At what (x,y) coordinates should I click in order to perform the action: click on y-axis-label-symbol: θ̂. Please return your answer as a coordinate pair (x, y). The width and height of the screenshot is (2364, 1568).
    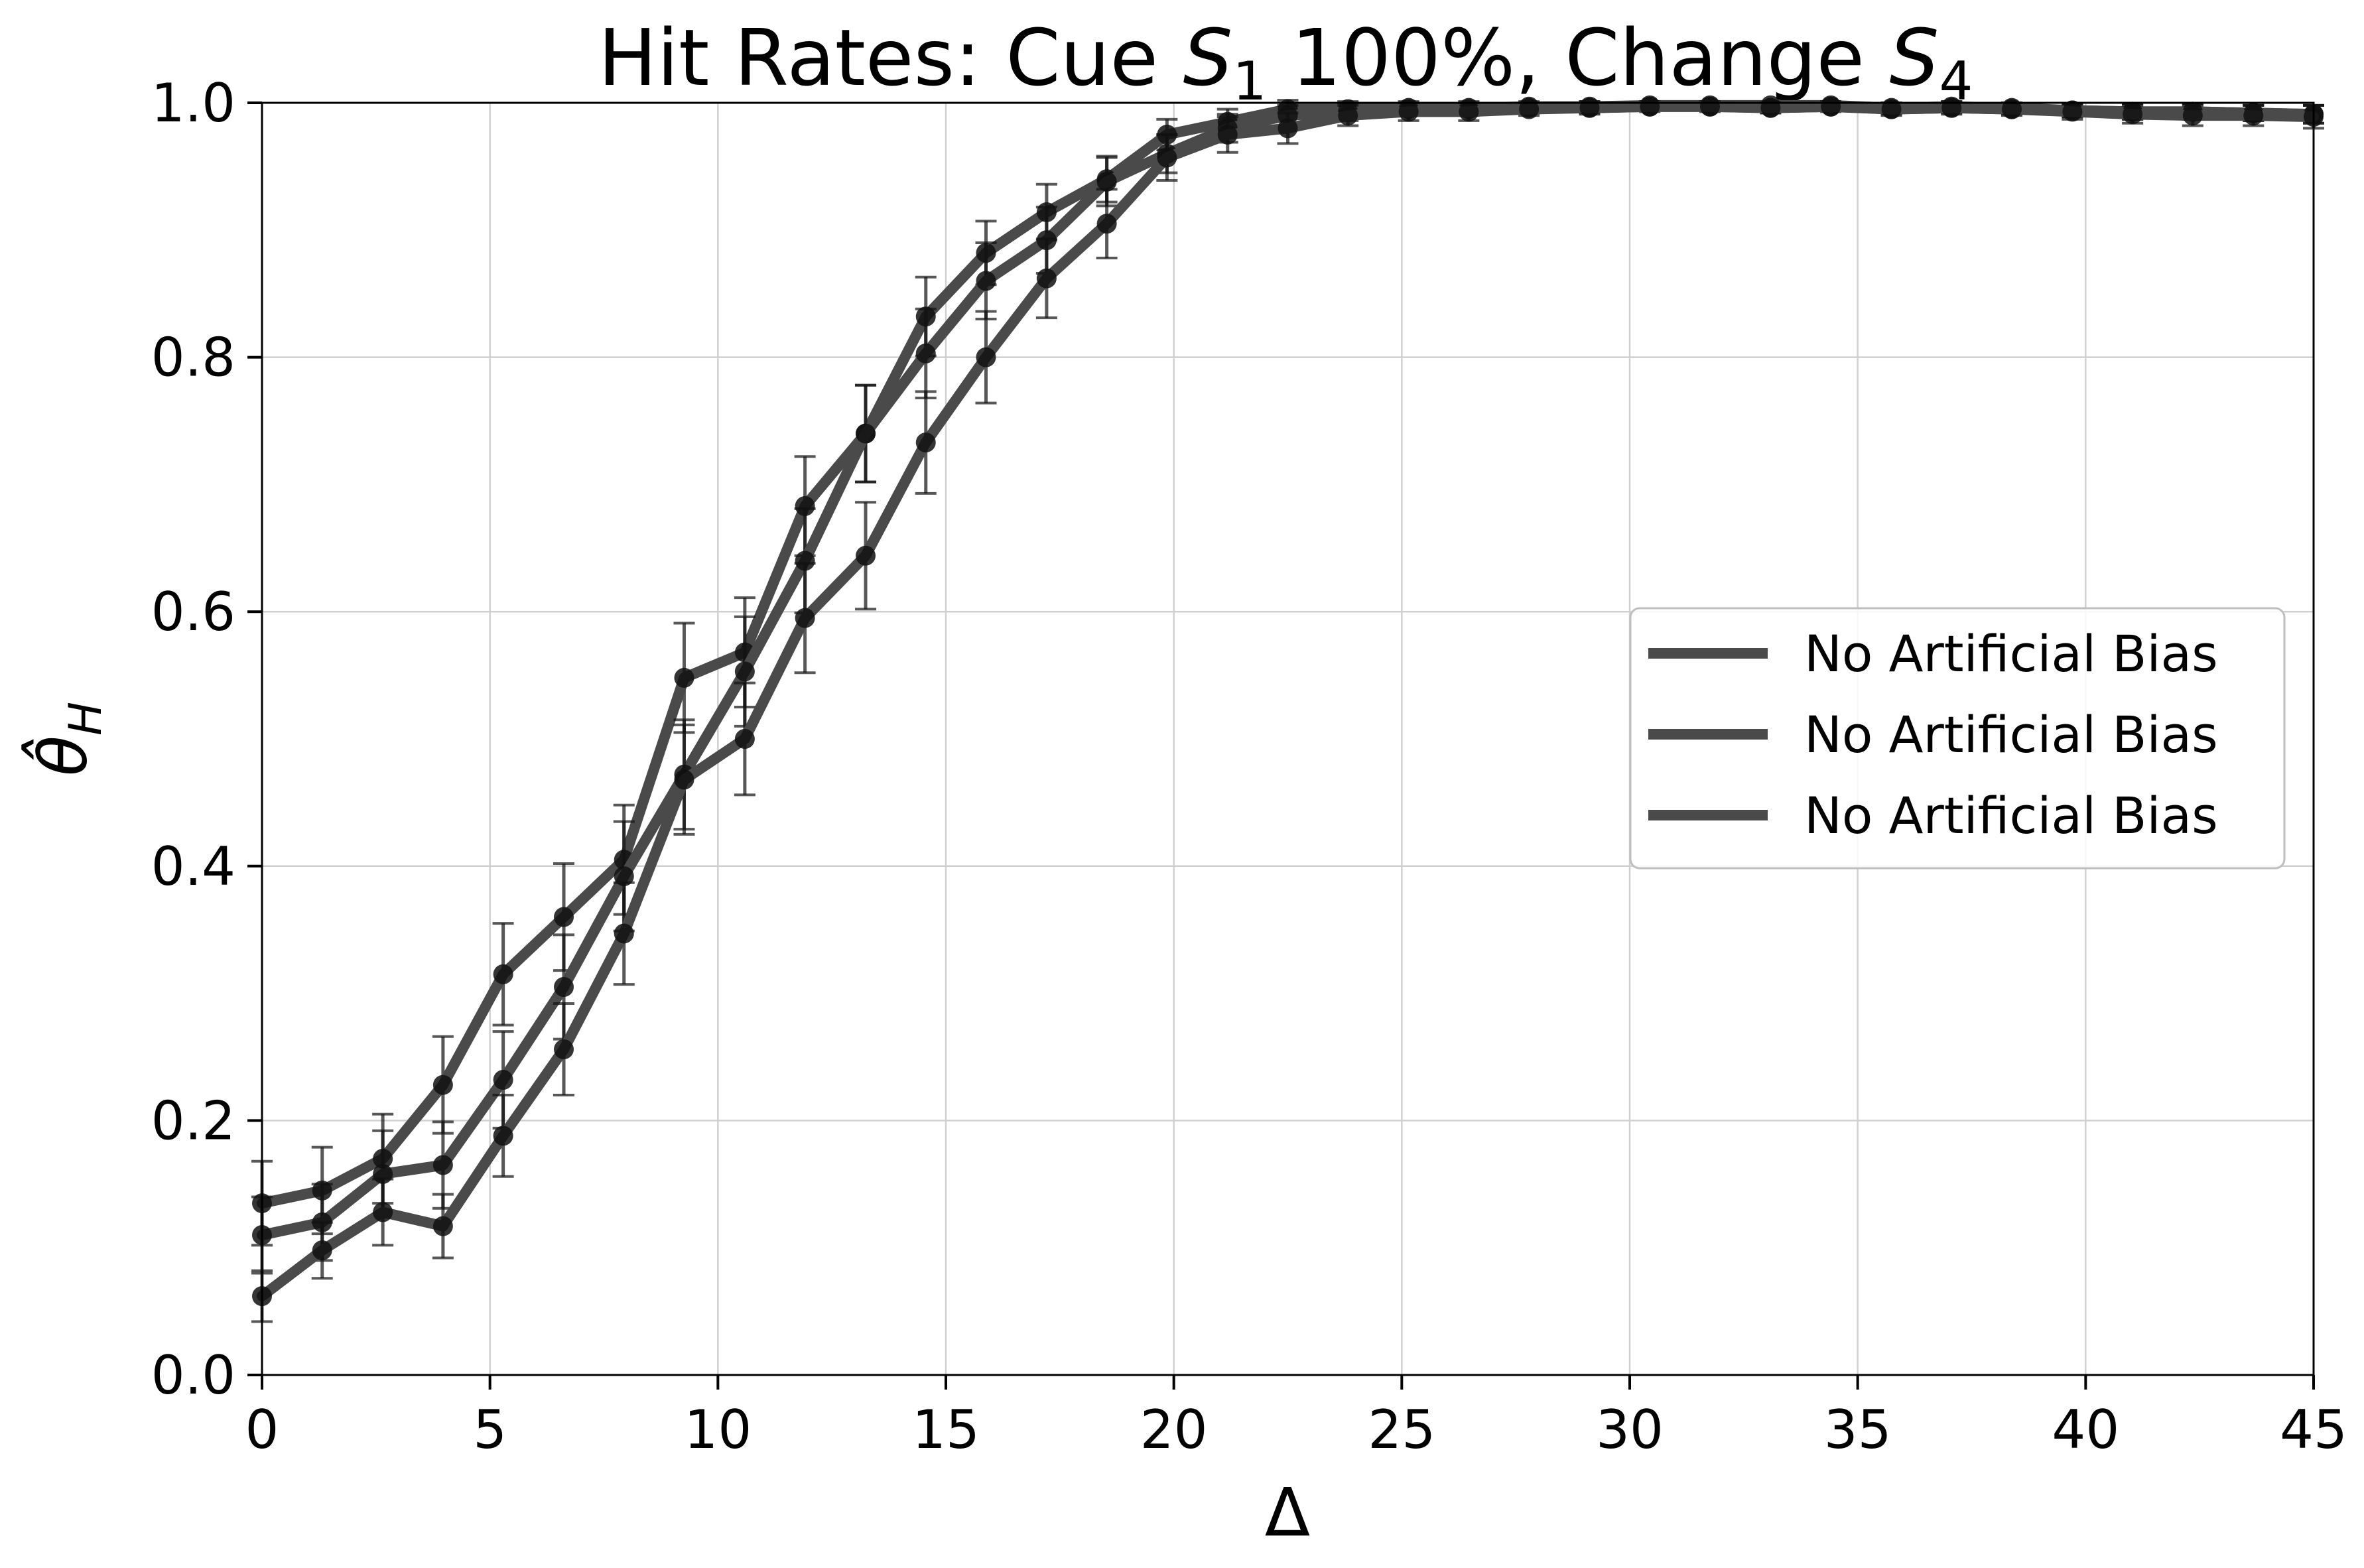
    Looking at the image, I should click on (61, 756).